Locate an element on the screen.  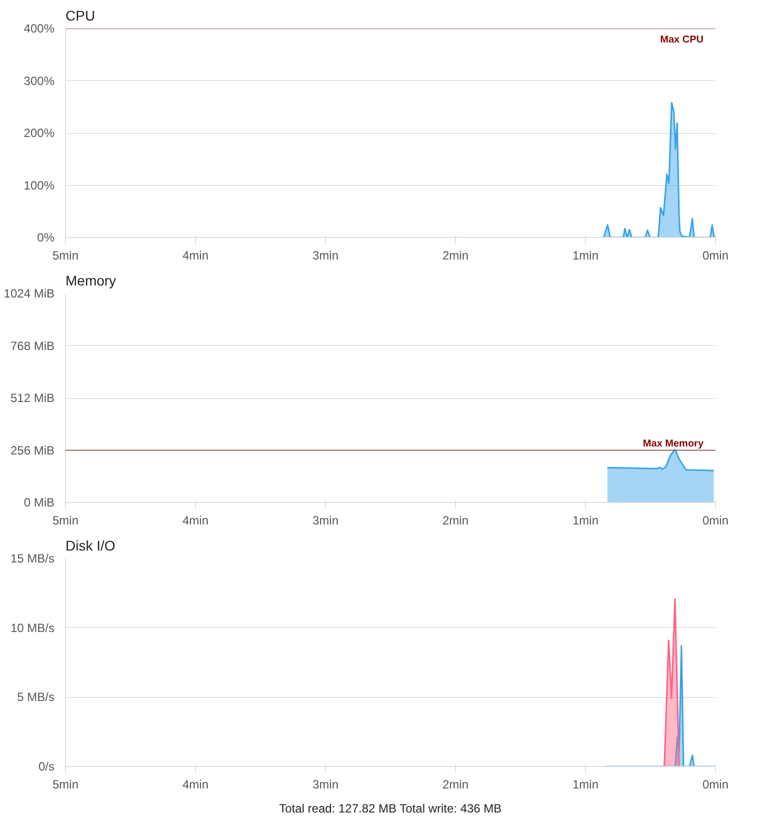
chart-title: Memory is located at coordinates (91, 280).